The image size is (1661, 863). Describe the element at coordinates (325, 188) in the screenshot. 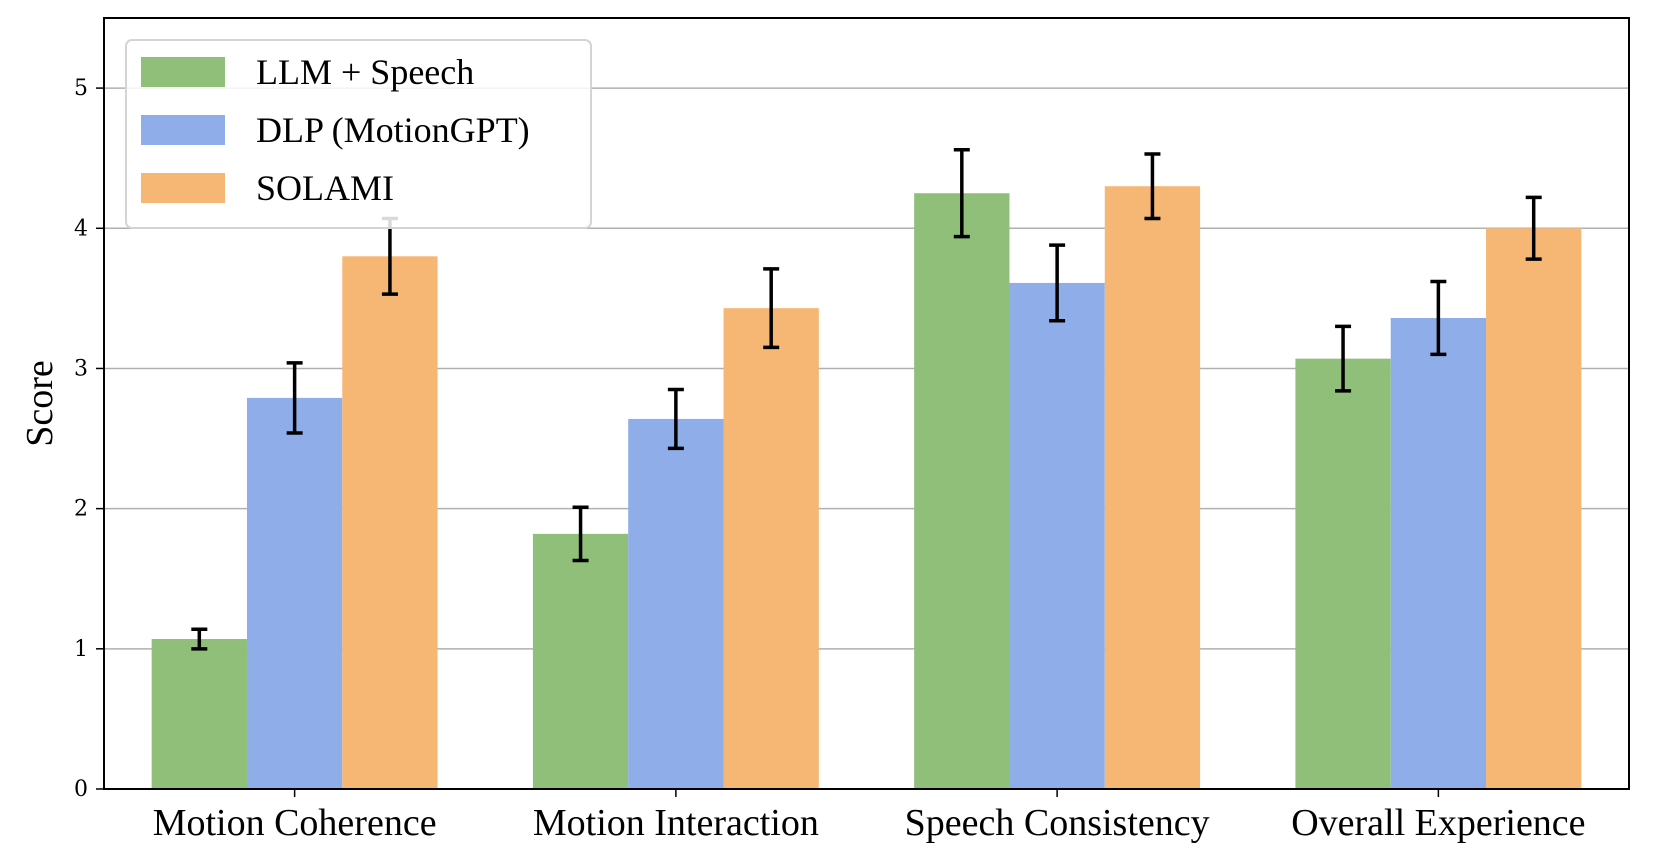

I see `legend-label: SOLAMI` at that location.